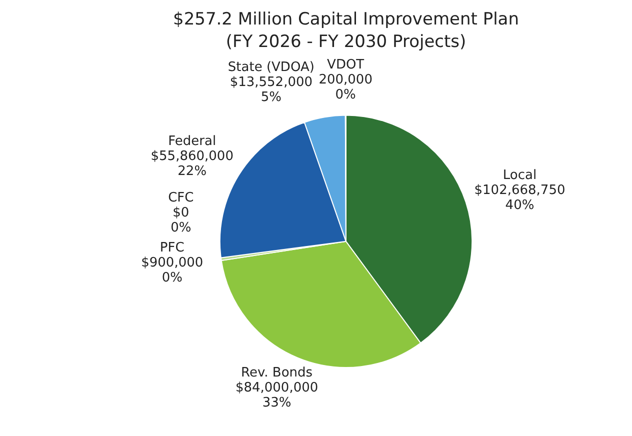  Describe the element at coordinates (271, 89) in the screenshot. I see `data-label: $13,552,000 5%` at that location.